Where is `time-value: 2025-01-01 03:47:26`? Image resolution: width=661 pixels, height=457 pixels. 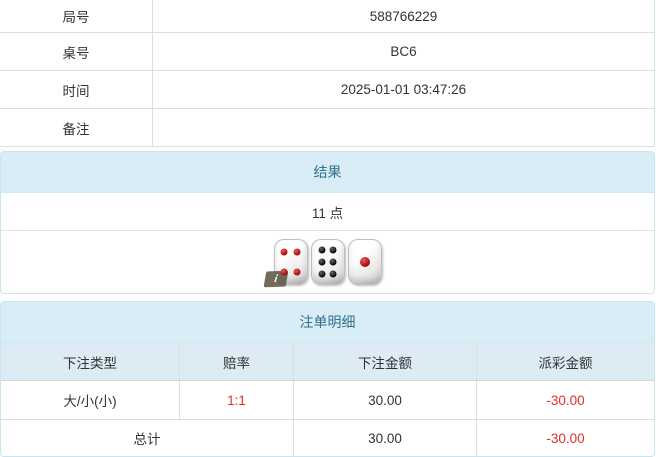
time-value: 2025-01-01 03:47:26 is located at coordinates (403, 89).